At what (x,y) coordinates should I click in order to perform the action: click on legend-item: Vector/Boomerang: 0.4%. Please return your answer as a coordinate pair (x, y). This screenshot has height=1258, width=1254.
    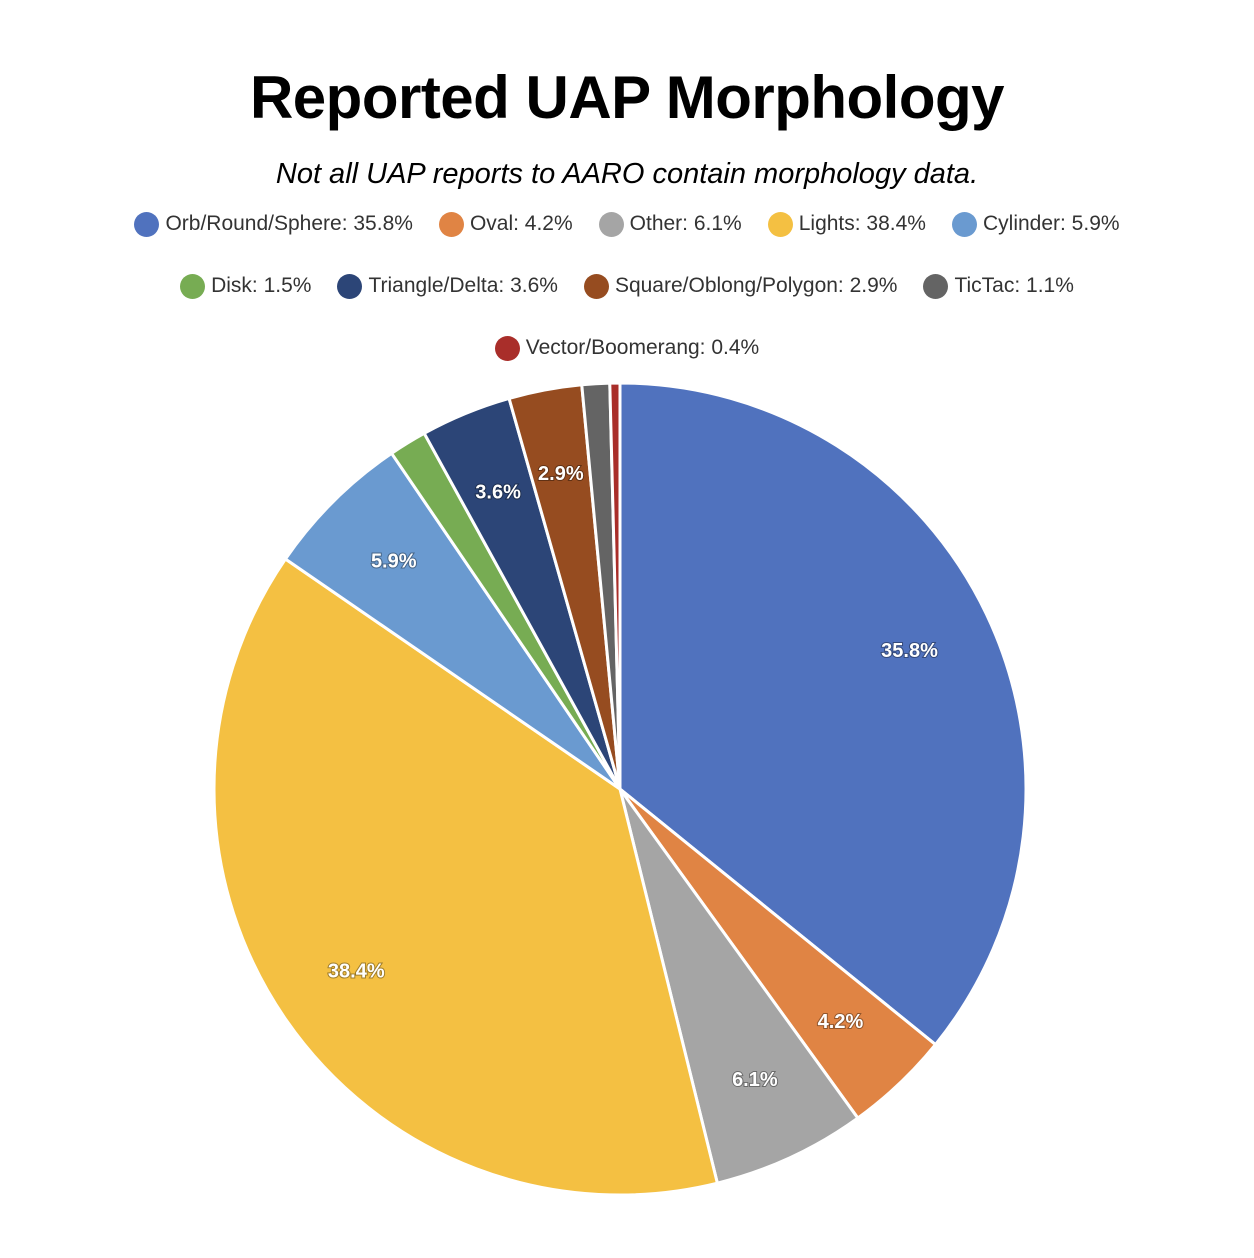
    Looking at the image, I should click on (627, 348).